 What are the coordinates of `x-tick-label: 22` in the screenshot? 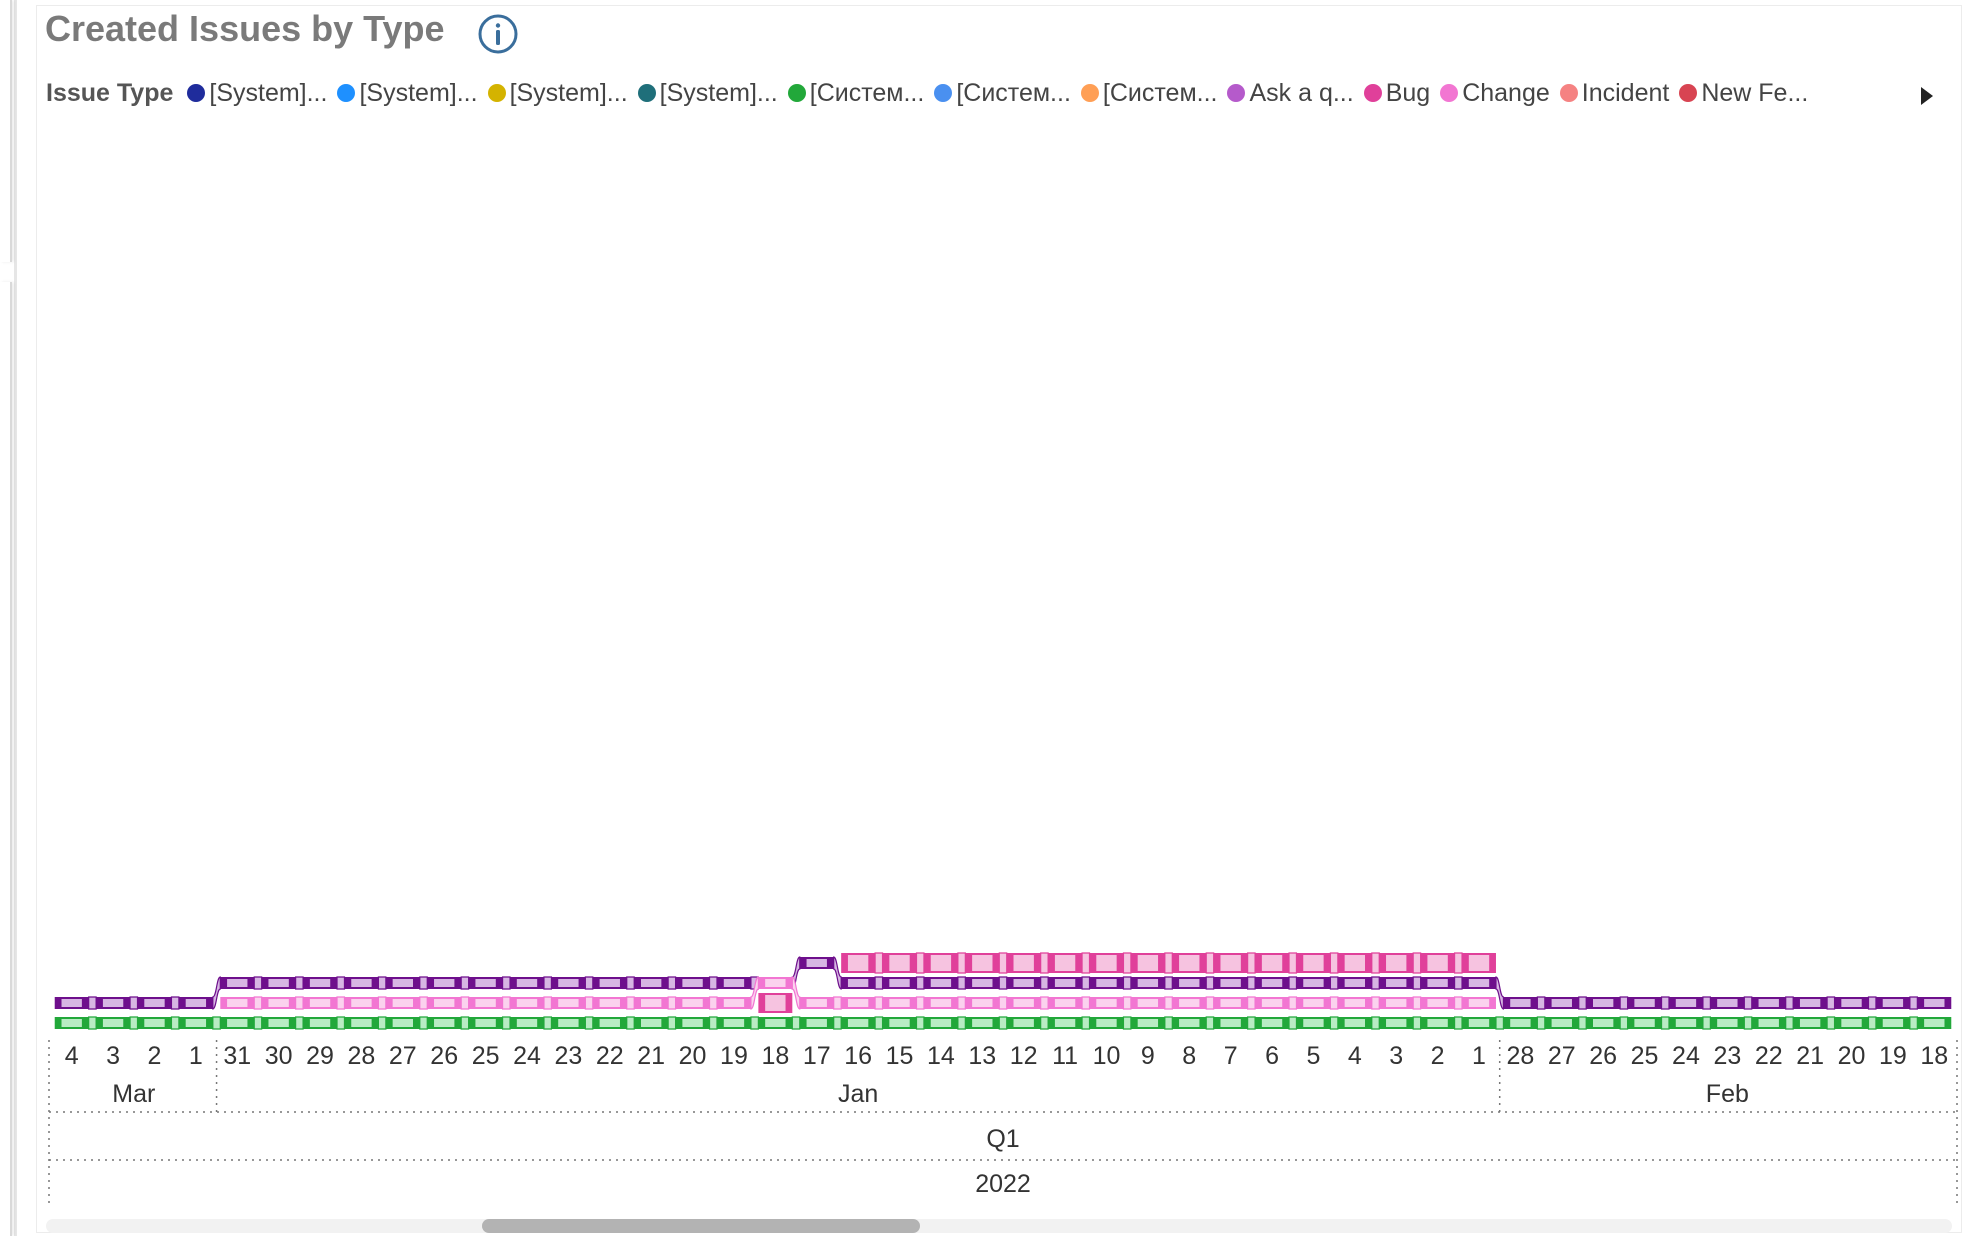 It's located at (610, 1056).